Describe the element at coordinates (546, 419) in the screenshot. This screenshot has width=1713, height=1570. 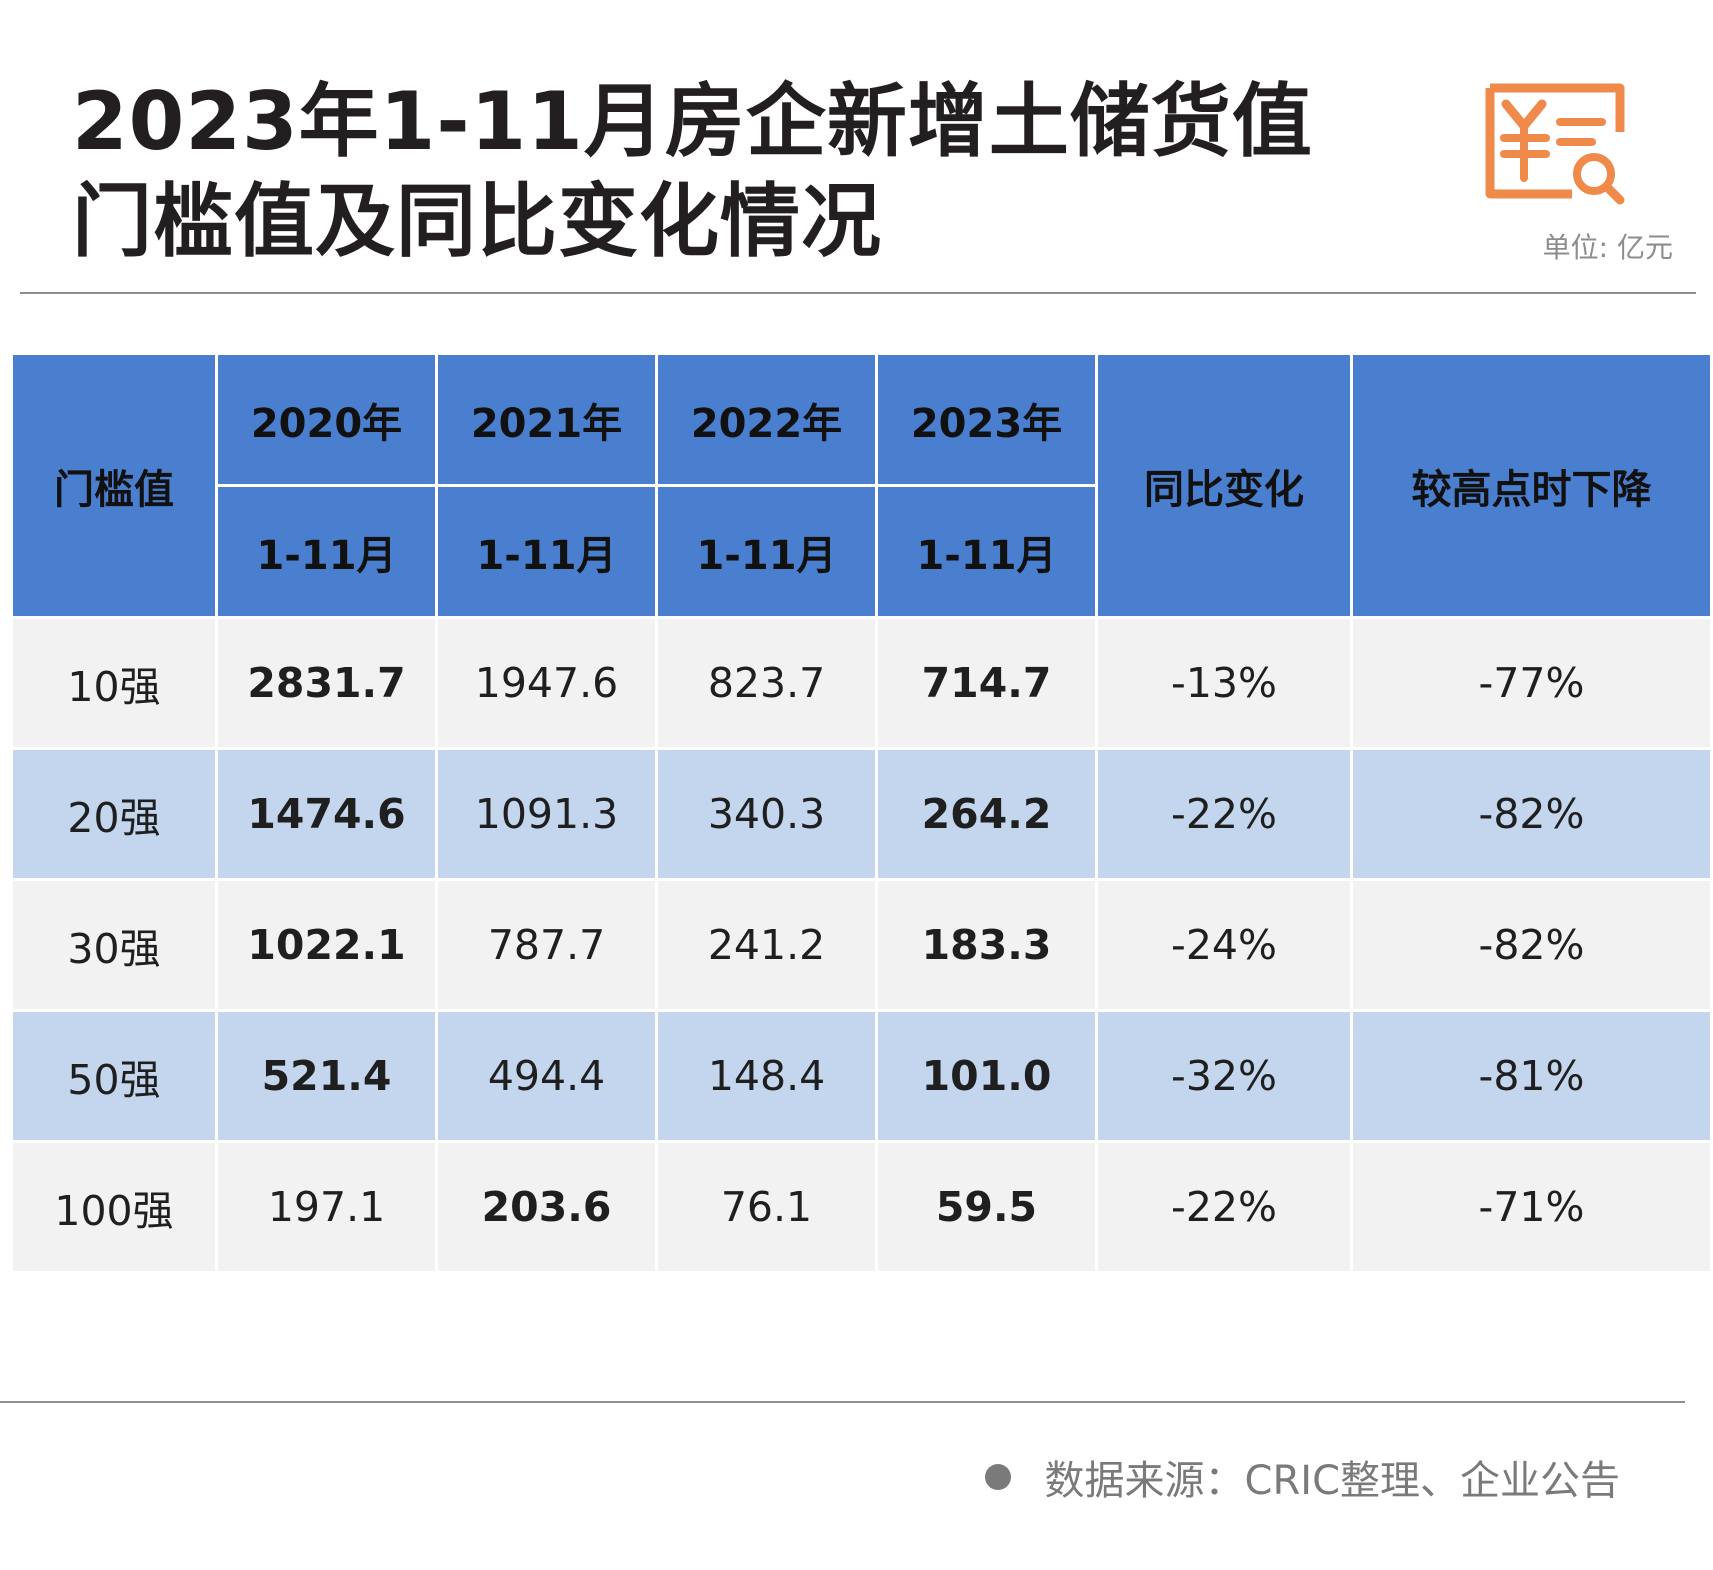
I see `header-year-2021: 2021年` at that location.